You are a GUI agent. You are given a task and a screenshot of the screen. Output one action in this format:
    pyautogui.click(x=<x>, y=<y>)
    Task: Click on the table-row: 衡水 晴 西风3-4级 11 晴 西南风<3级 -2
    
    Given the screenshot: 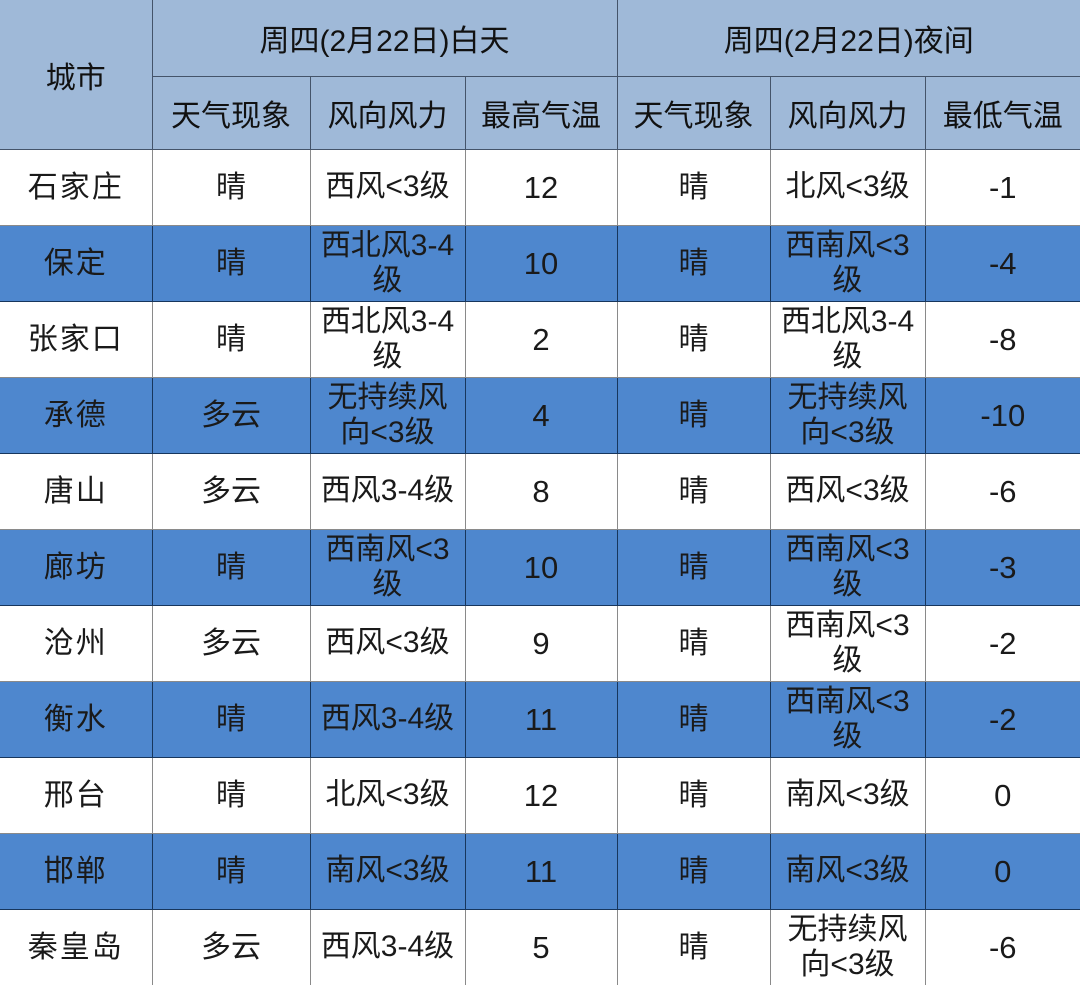 What is the action you would take?
    pyautogui.click(x=540, y=719)
    